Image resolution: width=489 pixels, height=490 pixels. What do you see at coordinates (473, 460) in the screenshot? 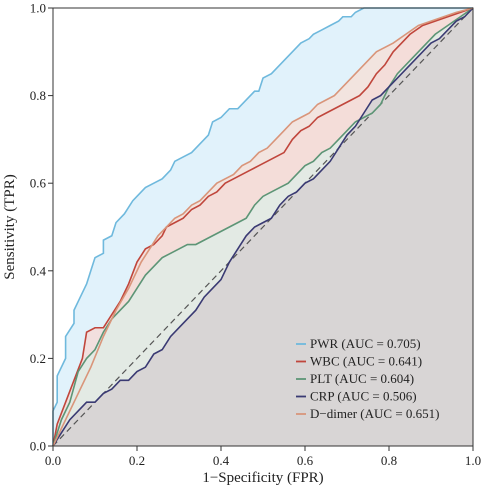
I see `x-tick-label: 1.0` at bounding box center [473, 460].